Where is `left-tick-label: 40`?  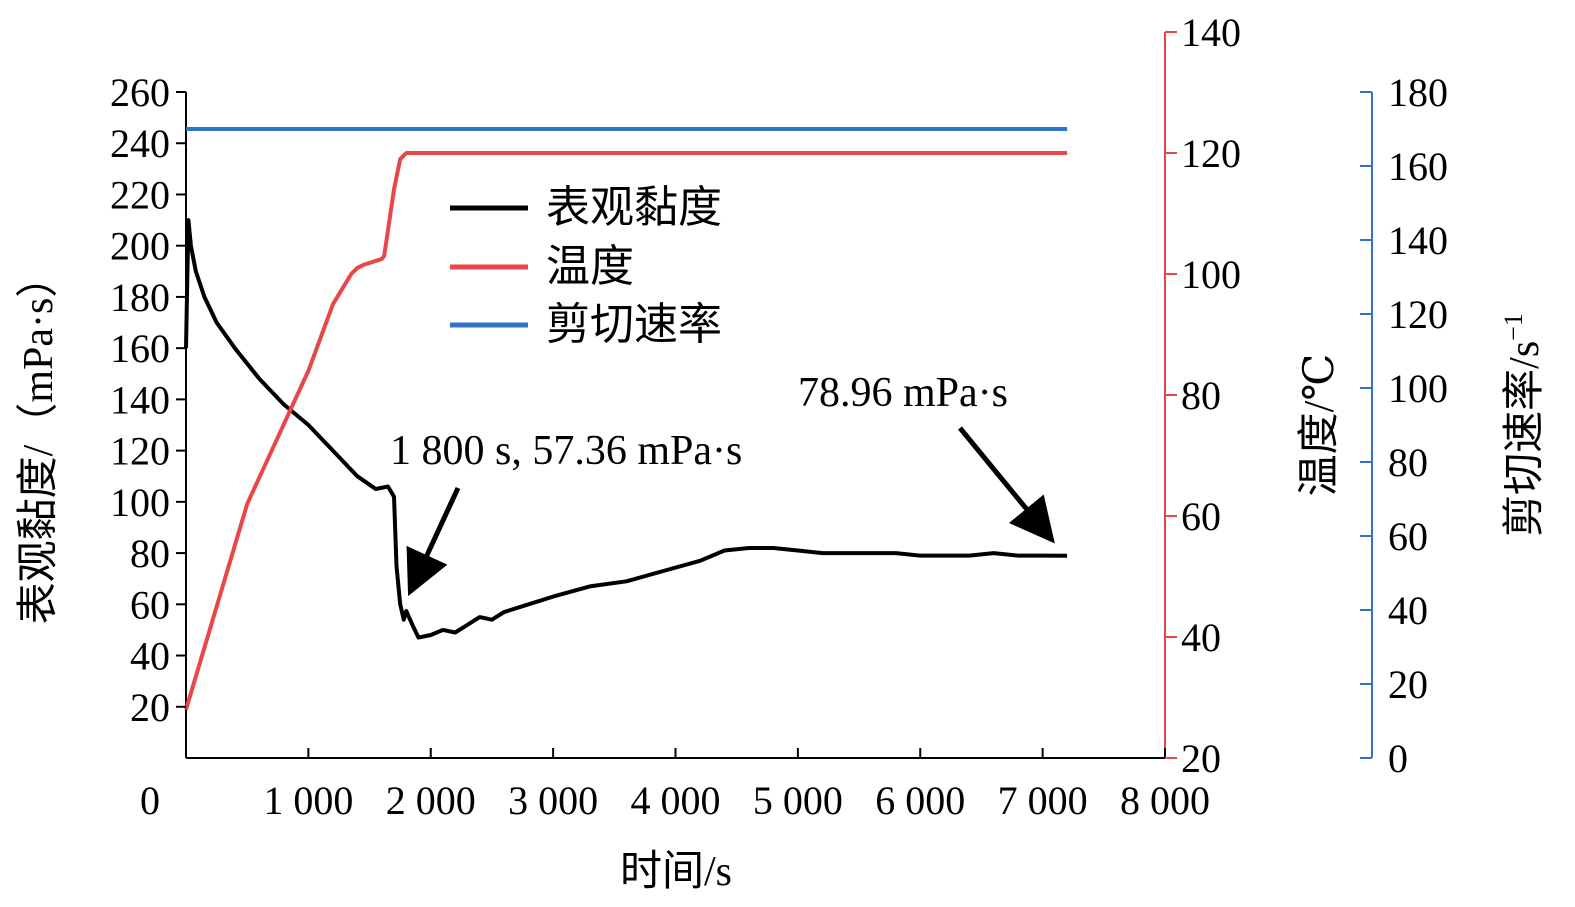
left-tick-label: 40 is located at coordinates (150, 656).